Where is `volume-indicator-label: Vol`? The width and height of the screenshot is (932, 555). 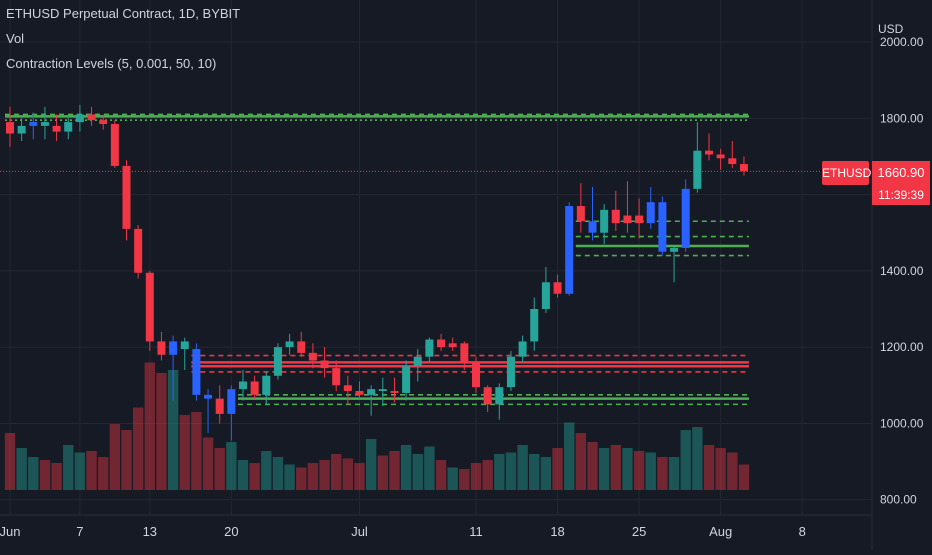
volume-indicator-label: Vol is located at coordinates (15, 38).